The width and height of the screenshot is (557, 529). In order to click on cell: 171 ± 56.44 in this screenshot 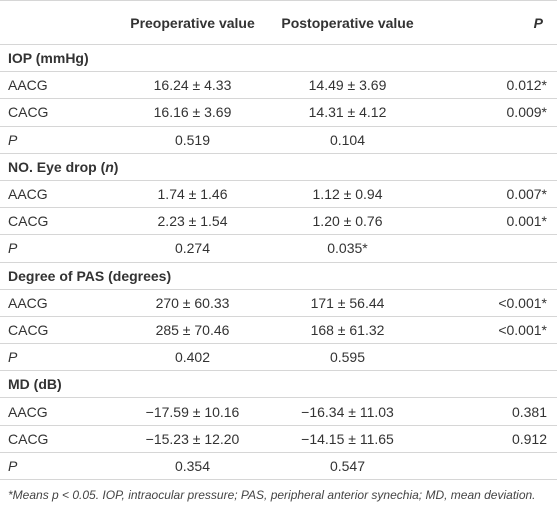, I will do `click(347, 302)`.